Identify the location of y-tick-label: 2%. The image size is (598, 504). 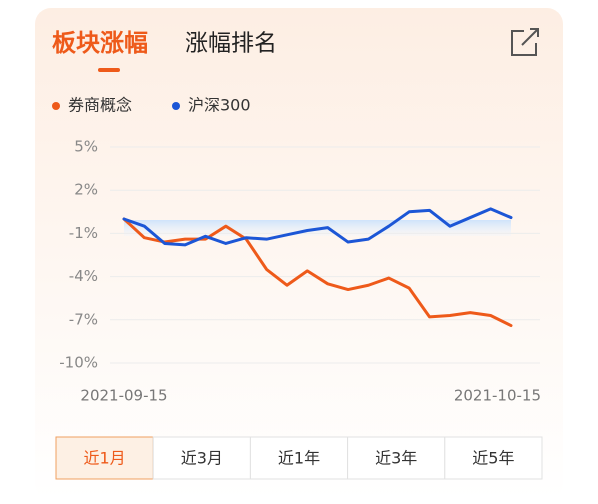
(86, 190).